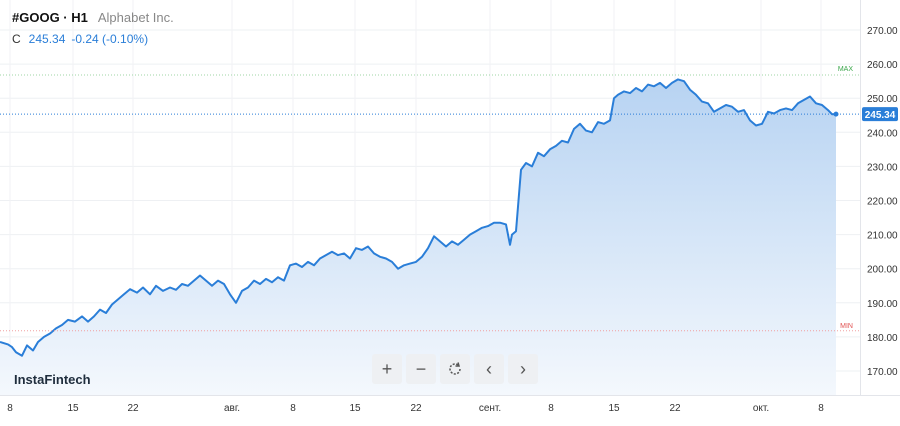  I want to click on chevron-left-icon: ‹, so click(489, 369).